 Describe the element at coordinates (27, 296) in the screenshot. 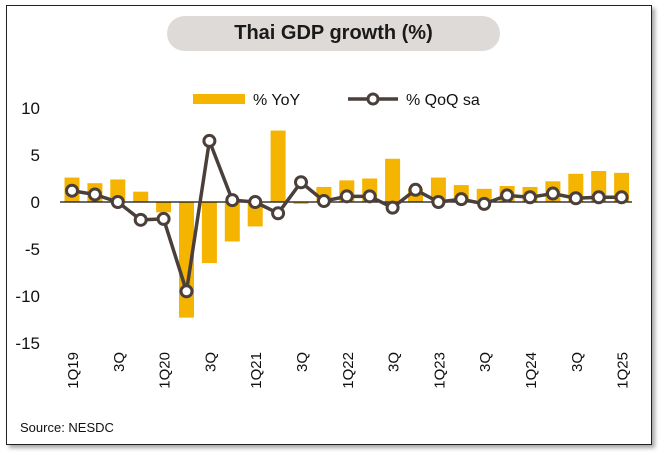

I see `y-tick-label: -10` at that location.